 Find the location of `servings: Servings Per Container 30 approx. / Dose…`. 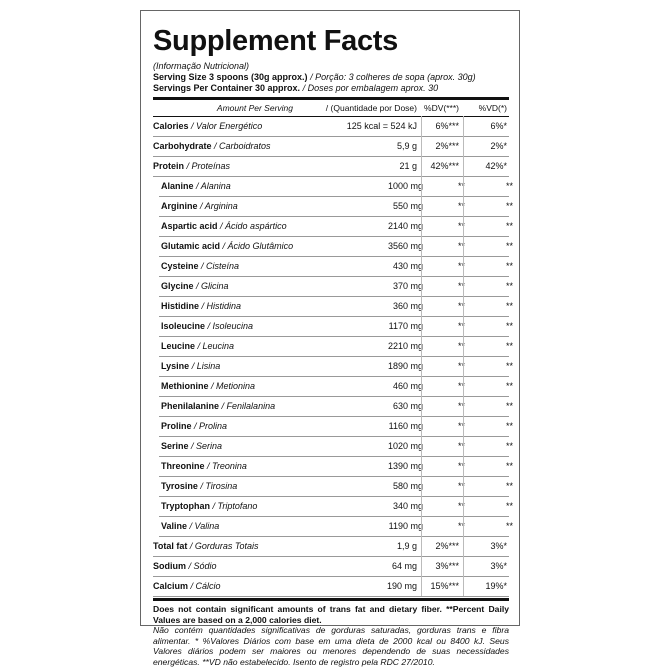

servings: Servings Per Container 30 approx. / Dose… is located at coordinates (295, 88).